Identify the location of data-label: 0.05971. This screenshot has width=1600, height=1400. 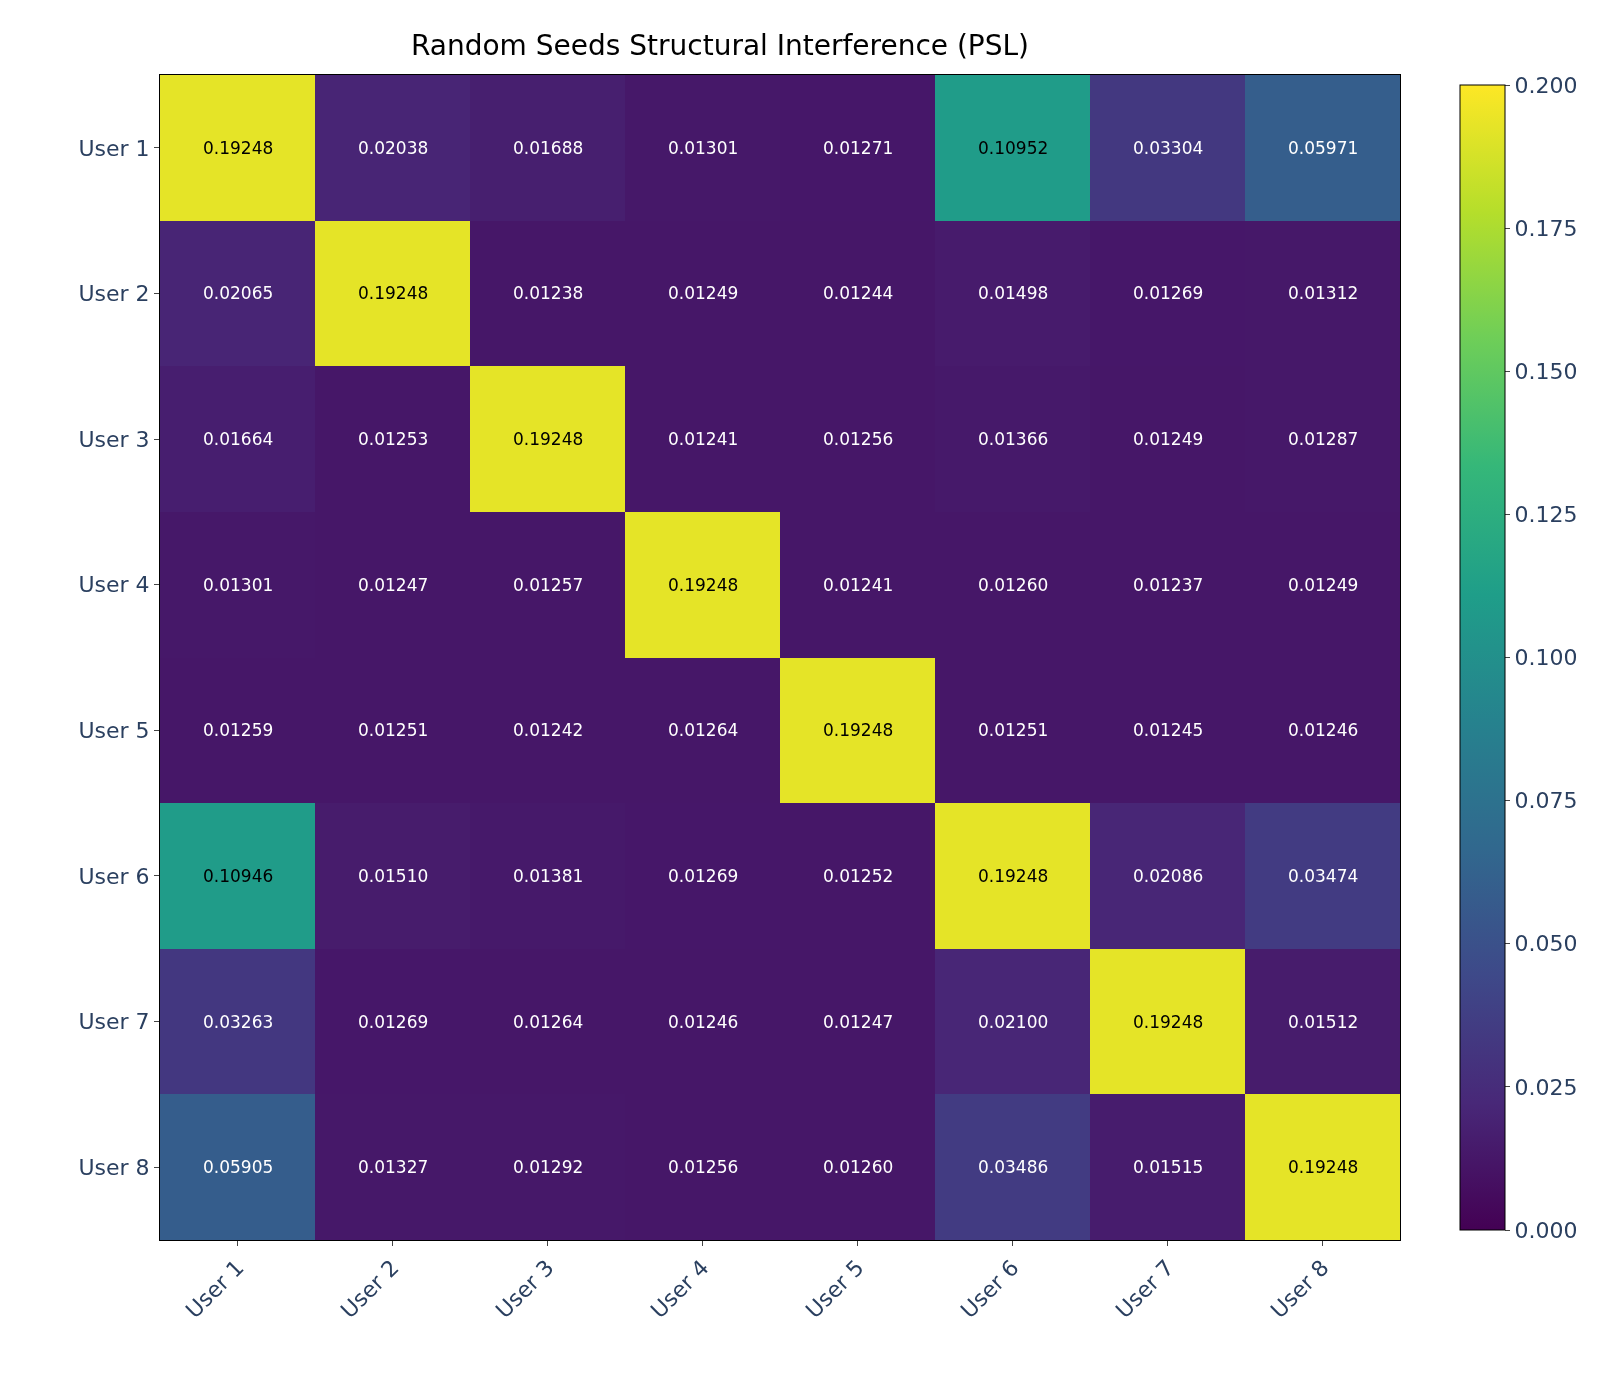
(1323, 148).